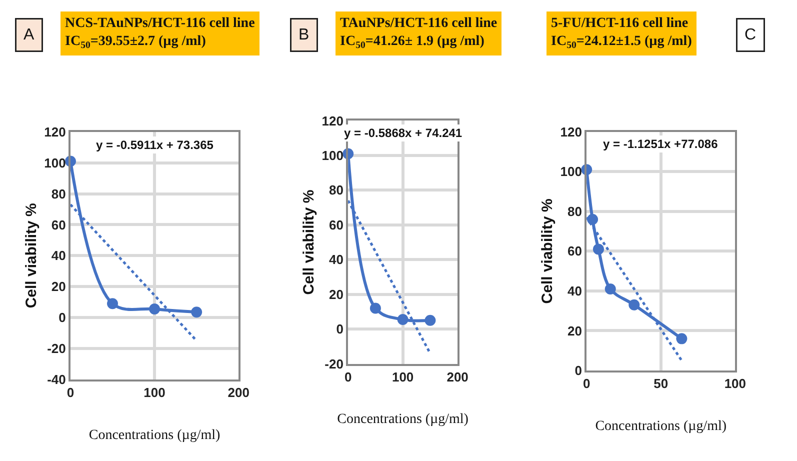  Describe the element at coordinates (160, 34) in the screenshot. I see `chart-title: NCS-TAuNPs/HCT-116 cell line IC$_{50}$=39.55±2.7 (µg /ml)` at that location.